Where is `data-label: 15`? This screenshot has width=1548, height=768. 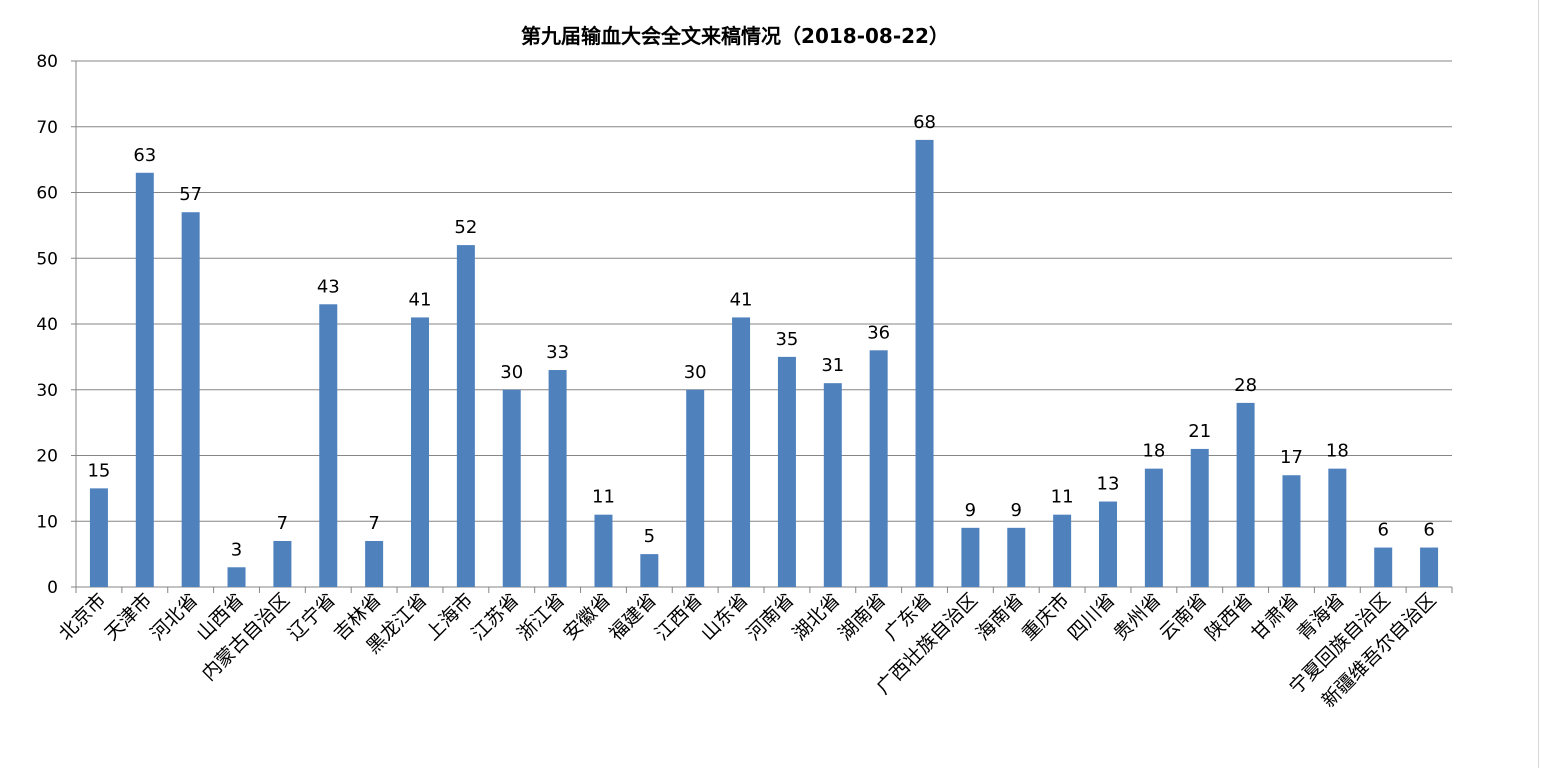
data-label: 15 is located at coordinates (98, 470).